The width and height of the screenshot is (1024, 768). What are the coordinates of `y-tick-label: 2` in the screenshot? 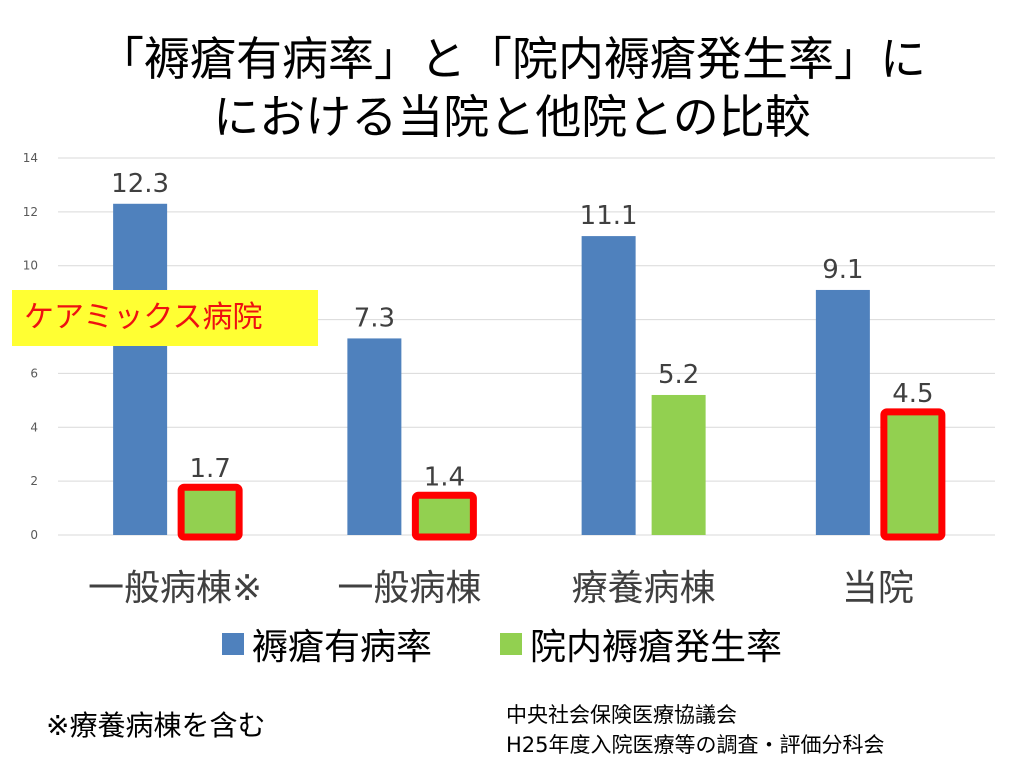 It's located at (34, 481).